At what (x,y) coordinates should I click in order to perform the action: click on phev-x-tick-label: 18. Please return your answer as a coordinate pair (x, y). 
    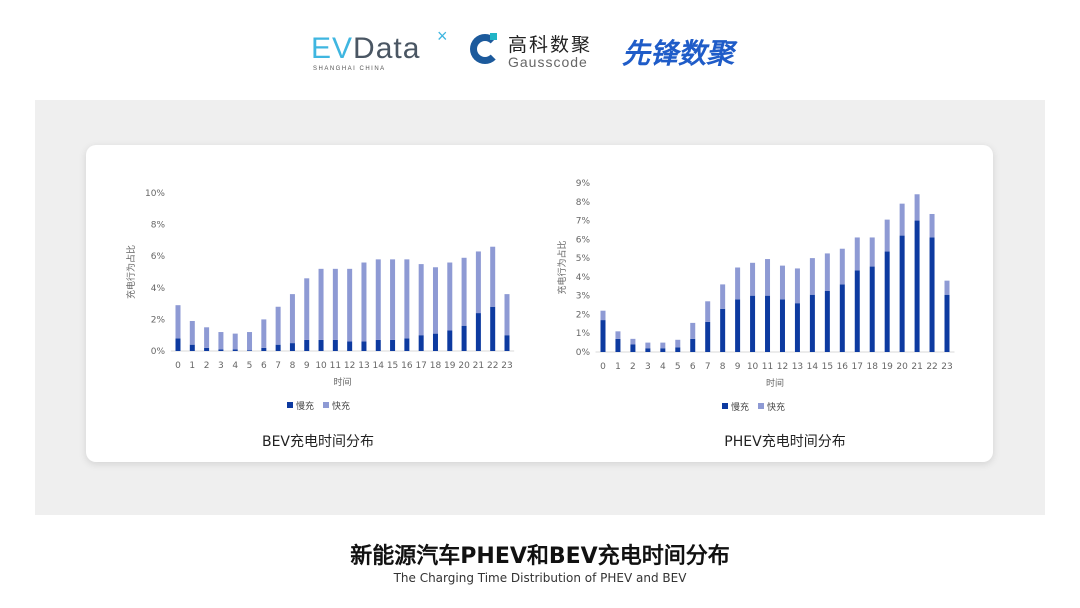
    Looking at the image, I should click on (872, 367).